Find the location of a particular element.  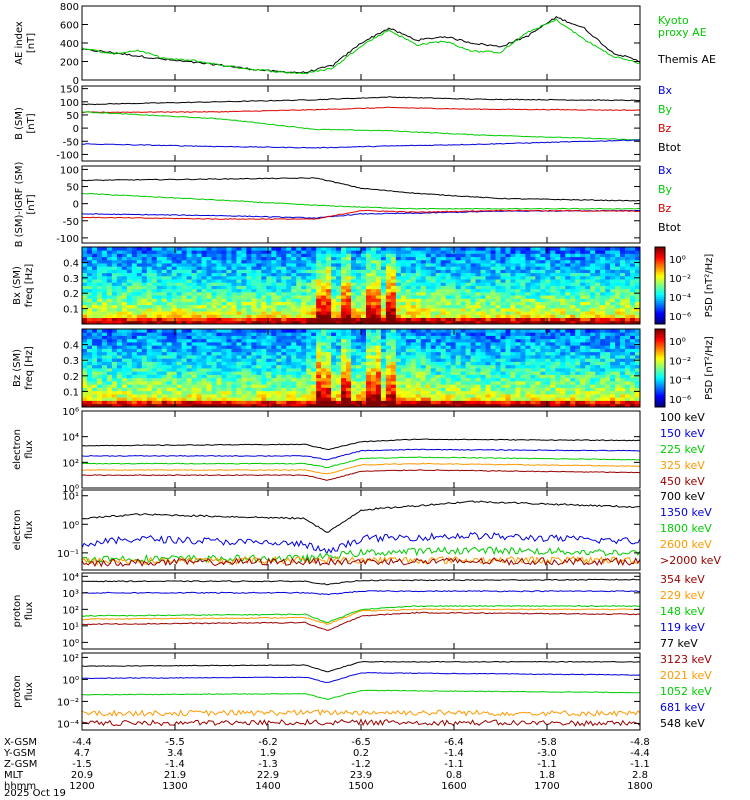

series-line-bx is located at coordinates (360, 214).